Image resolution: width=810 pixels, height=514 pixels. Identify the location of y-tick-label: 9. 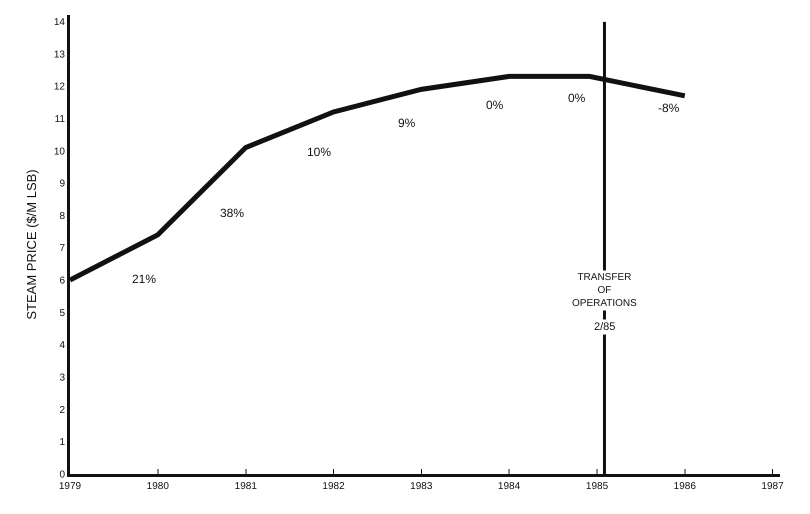
(62, 184).